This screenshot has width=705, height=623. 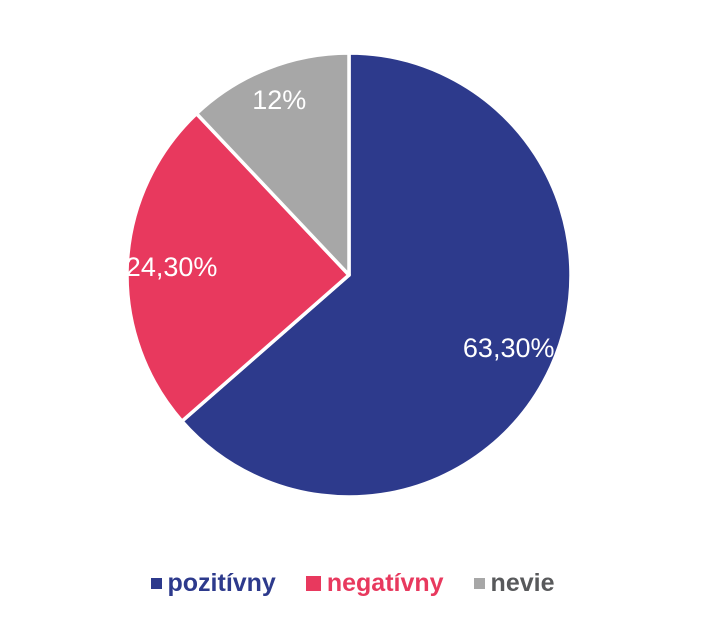 What do you see at coordinates (156, 584) in the screenshot?
I see `legend-marker-pozitivny` at bounding box center [156, 584].